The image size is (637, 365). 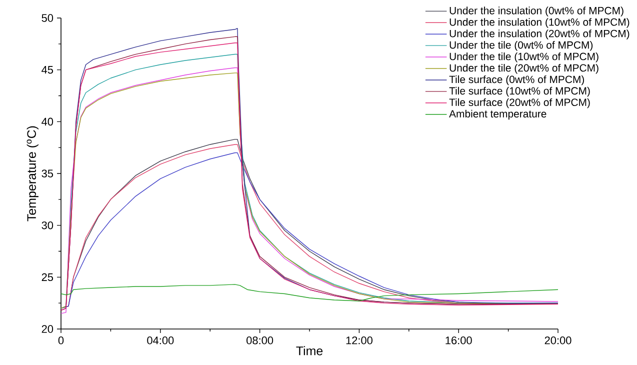 What do you see at coordinates (558, 340) in the screenshot?
I see `x-tick-label: 20:00` at bounding box center [558, 340].